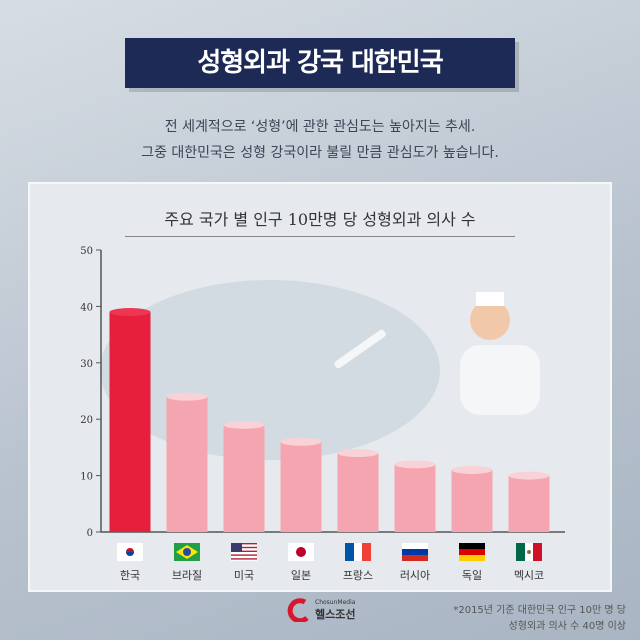 Image resolution: width=640 pixels, height=640 pixels. I want to click on subtitle-line-1: 전 세계적으로 ‘성형’에 관한 관심도는 높아지는 추세., so click(320, 127).